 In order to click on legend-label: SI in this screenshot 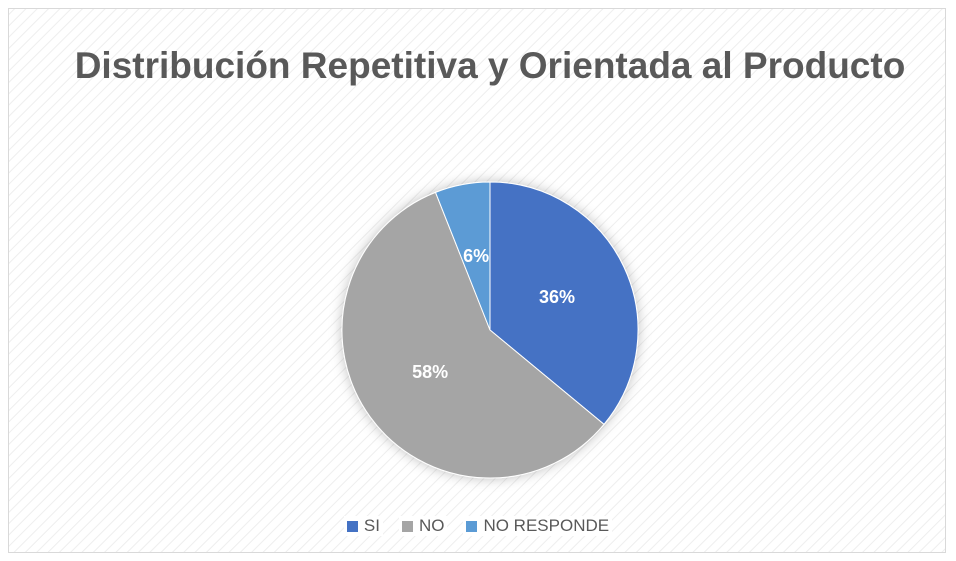, I will do `click(371, 525)`.